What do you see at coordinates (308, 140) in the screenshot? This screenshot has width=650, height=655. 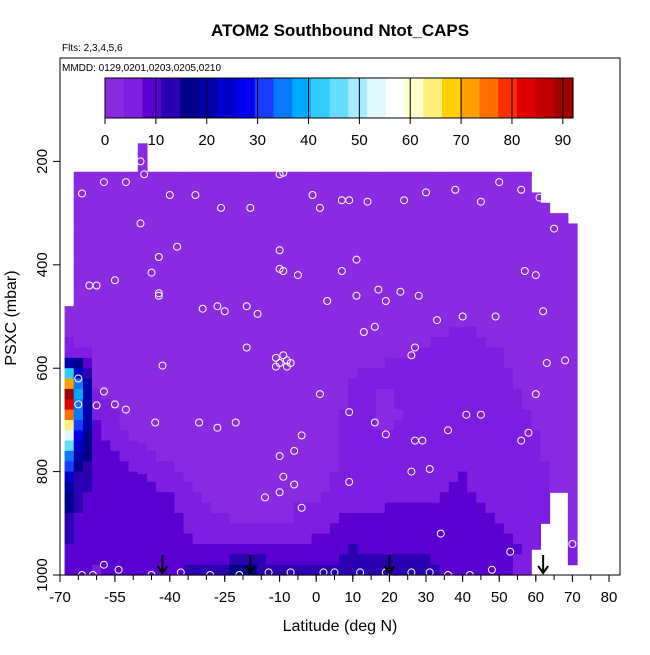 I see `colorbar-tick-label: 40` at bounding box center [308, 140].